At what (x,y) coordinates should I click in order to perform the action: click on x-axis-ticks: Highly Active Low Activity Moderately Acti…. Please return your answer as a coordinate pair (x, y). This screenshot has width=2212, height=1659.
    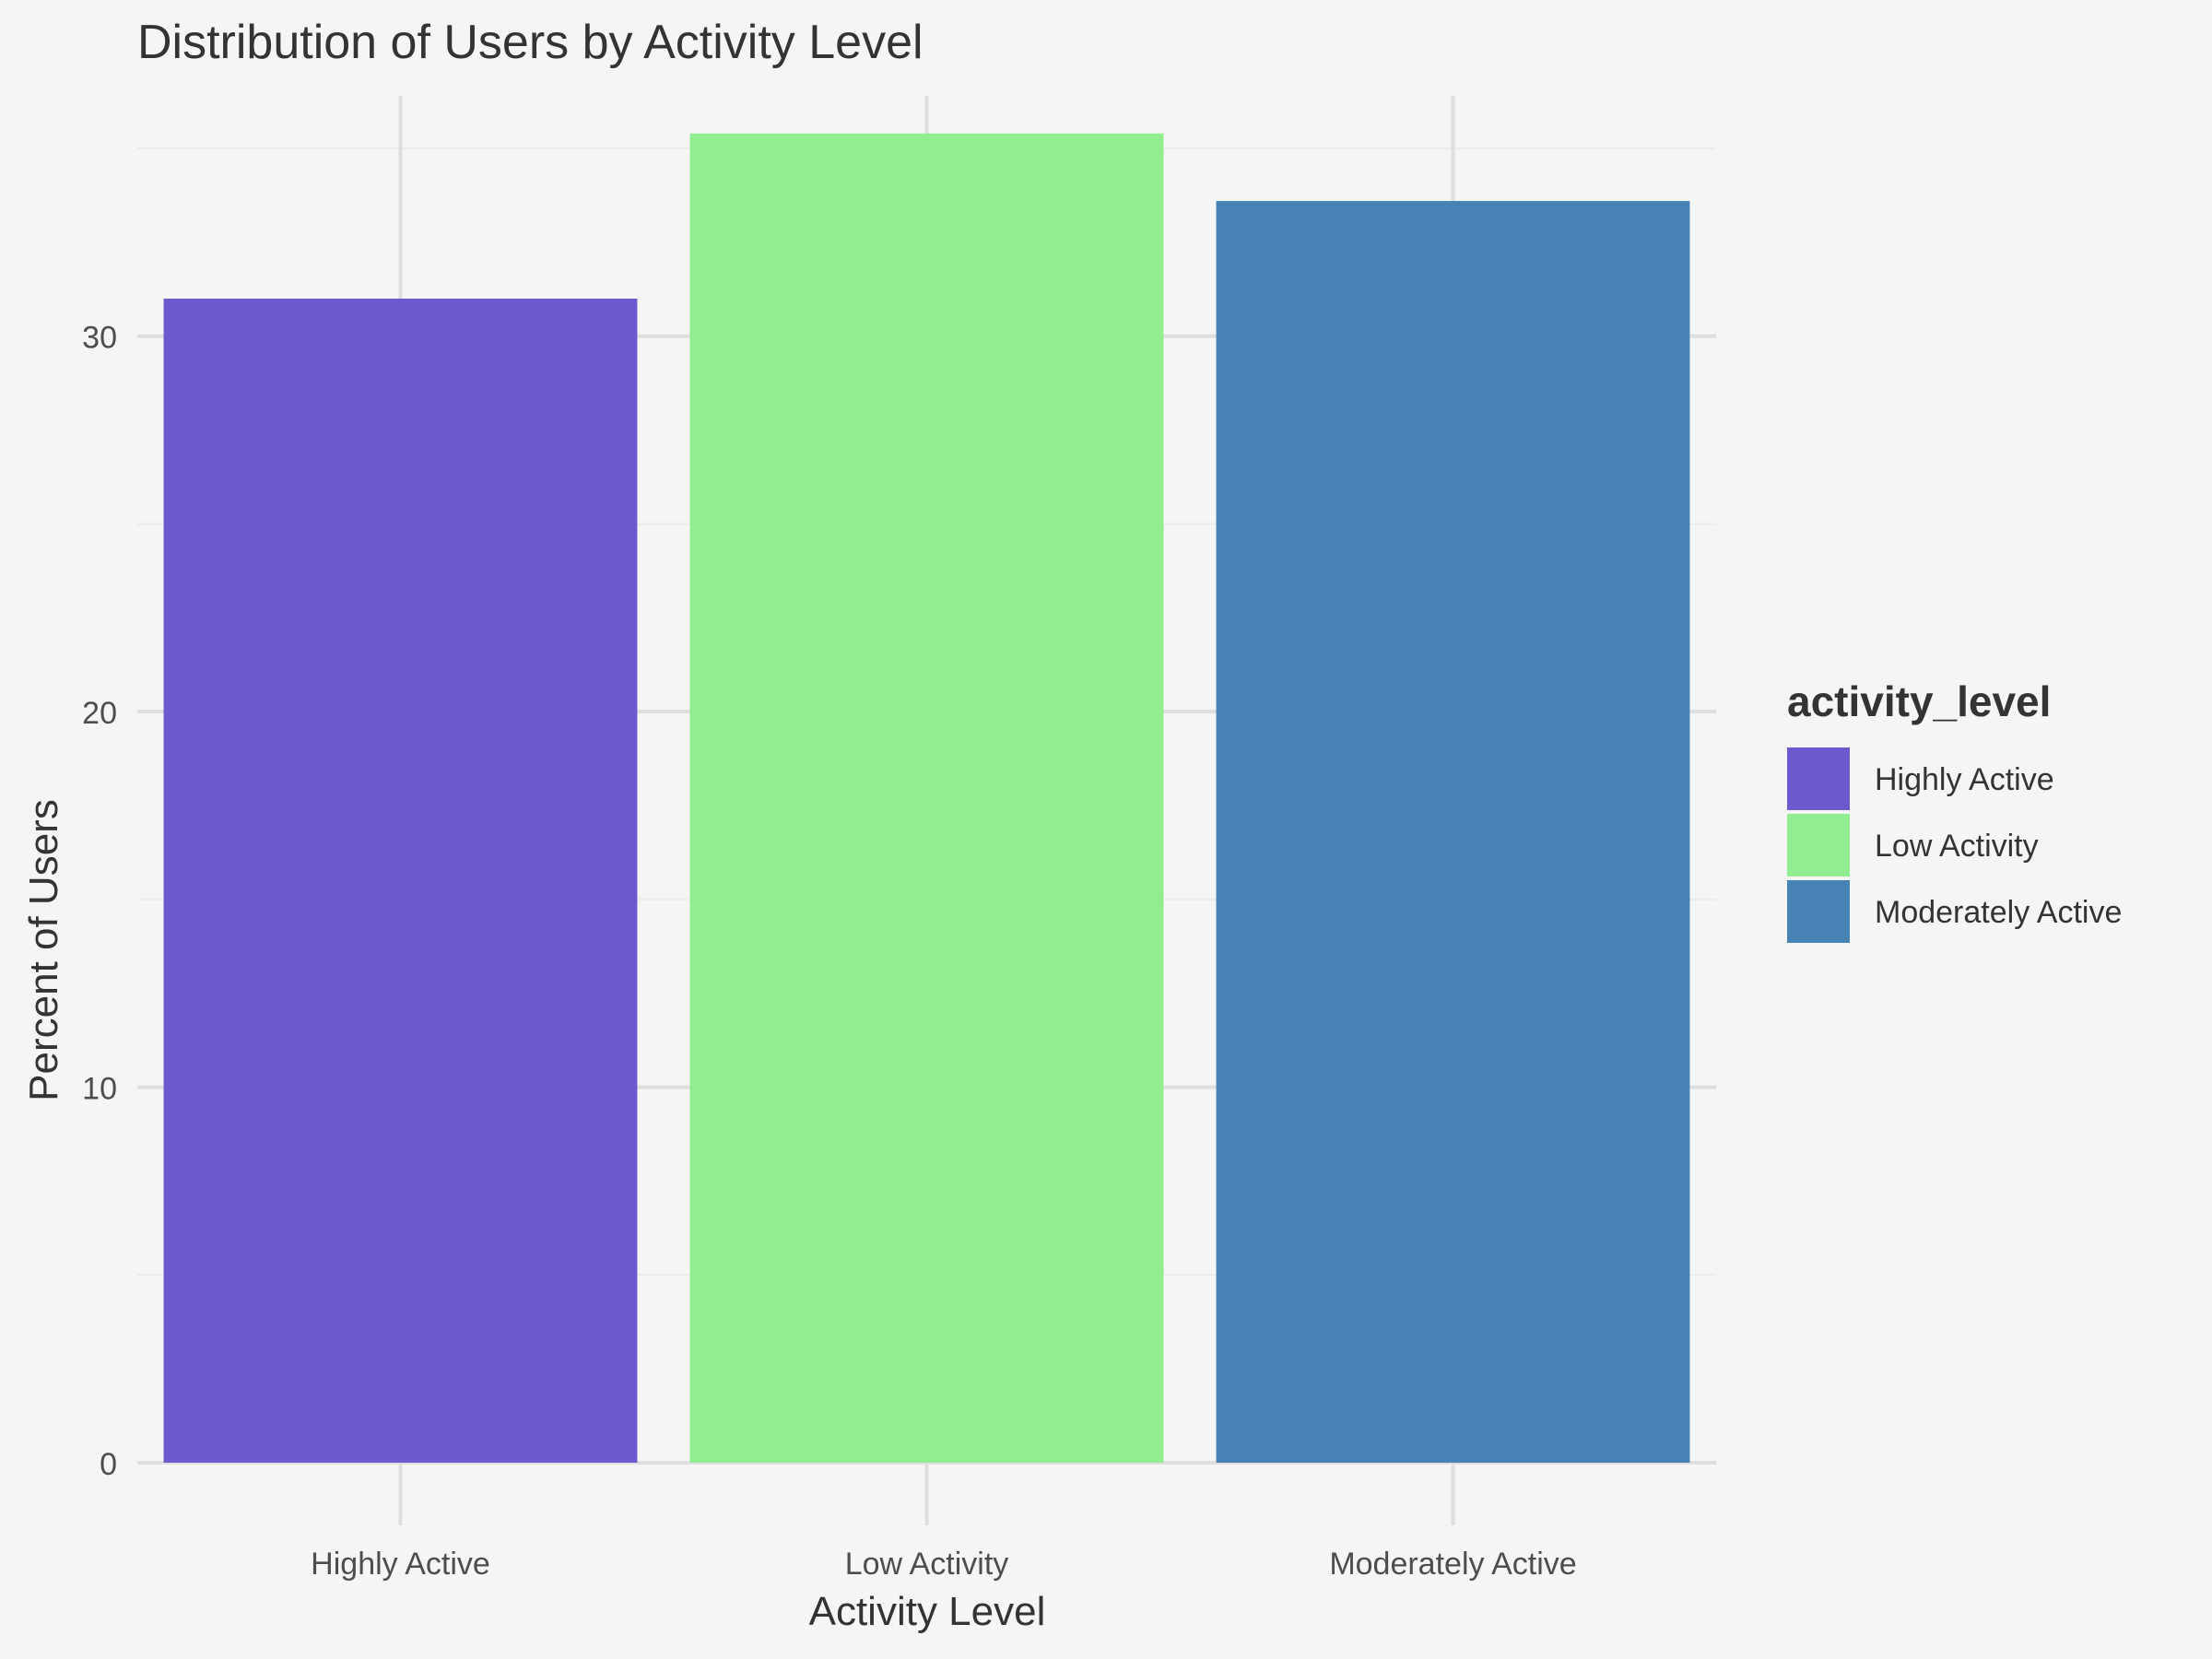
    Looking at the image, I should click on (944, 1564).